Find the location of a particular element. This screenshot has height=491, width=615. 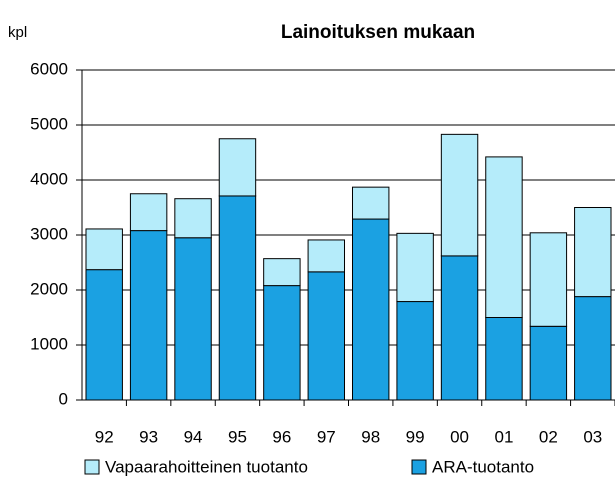

y-tick-label: 1000 is located at coordinates (49, 343).